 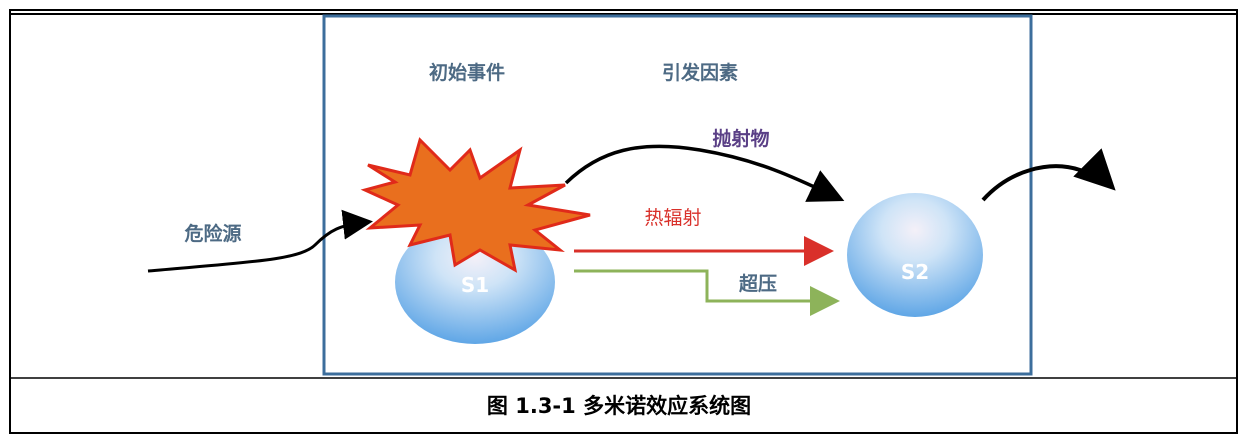 I want to click on projectile-arrow, so click(x=704, y=173).